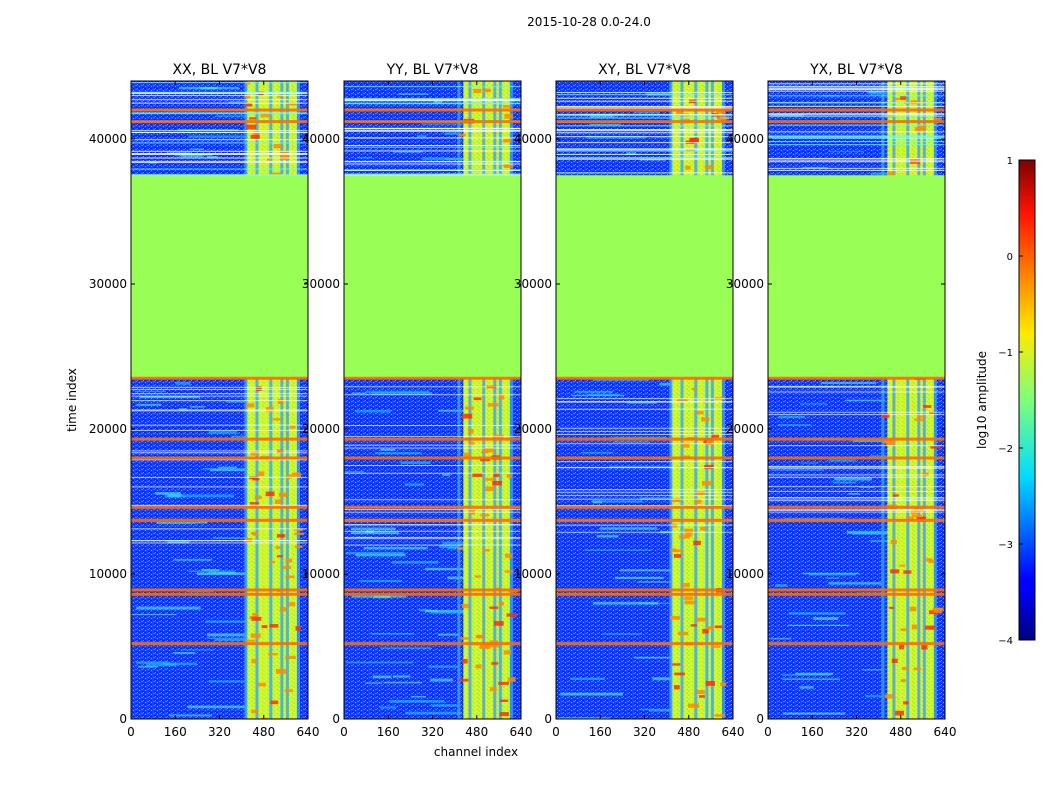 This screenshot has height=800, width=1050. What do you see at coordinates (321, 139) in the screenshot?
I see `y-tick-label: 40000` at bounding box center [321, 139].